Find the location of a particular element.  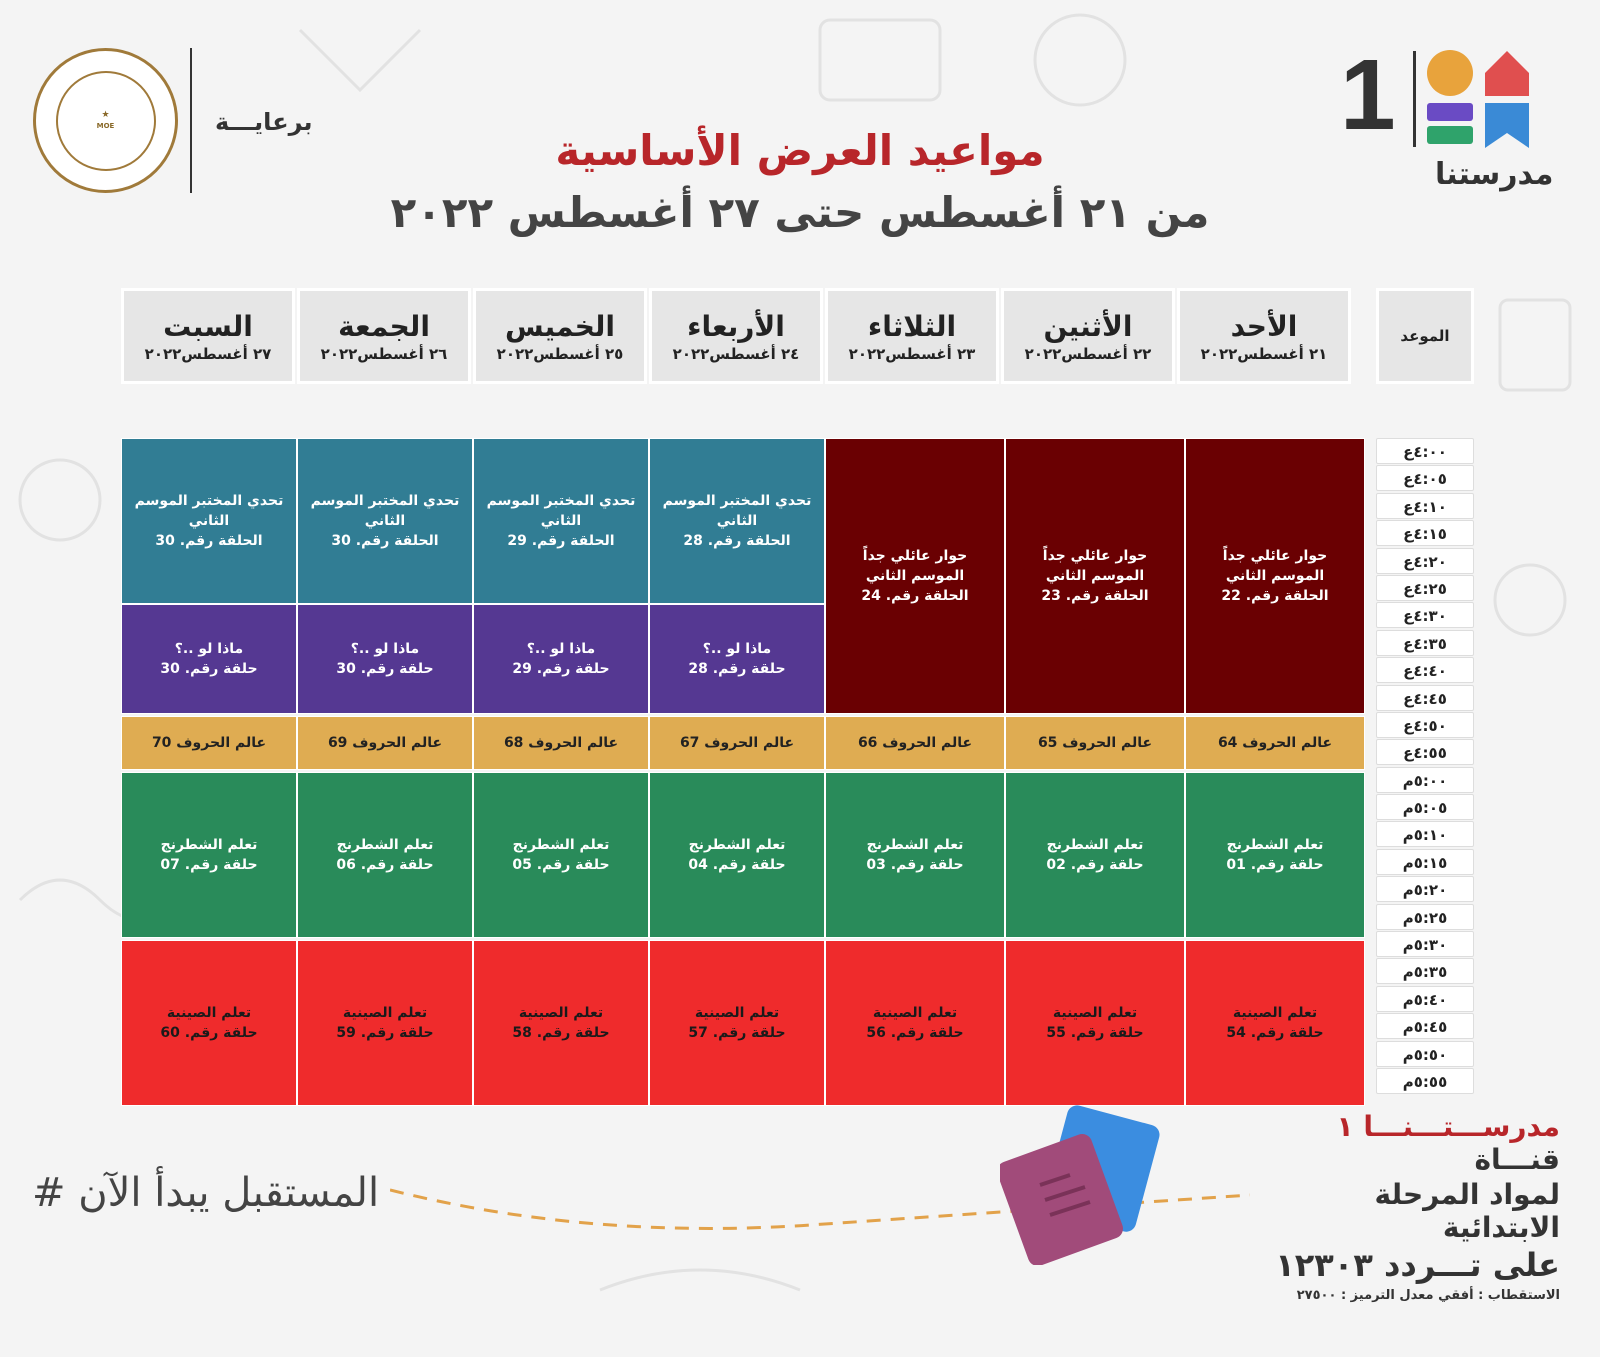

time-slot: ٤:١٠ع is located at coordinates (1425, 505).